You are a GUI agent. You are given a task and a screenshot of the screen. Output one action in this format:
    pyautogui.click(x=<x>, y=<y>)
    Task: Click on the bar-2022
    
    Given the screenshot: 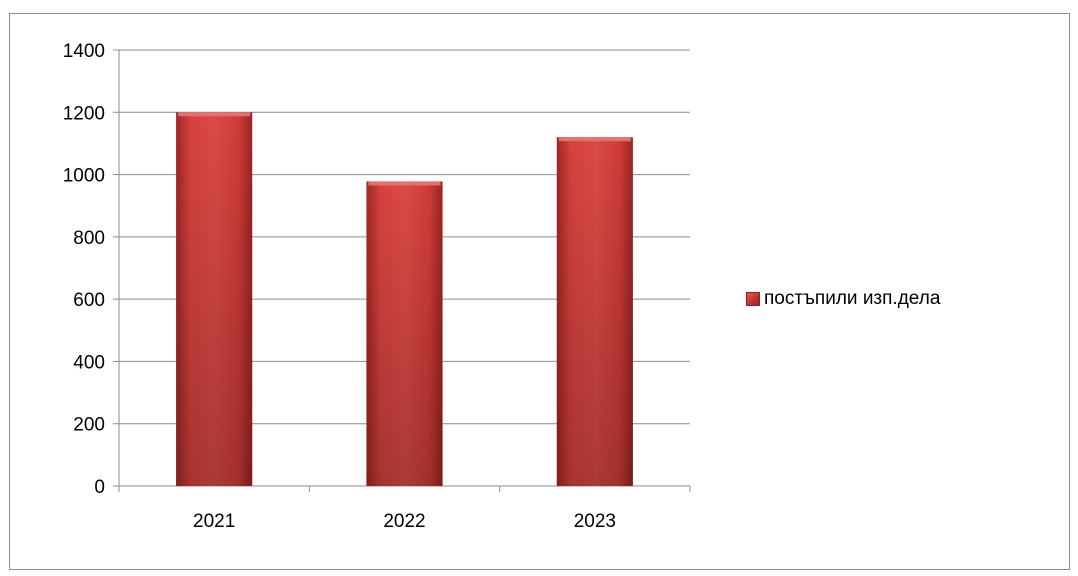 What is the action you would take?
    pyautogui.click(x=404, y=333)
    